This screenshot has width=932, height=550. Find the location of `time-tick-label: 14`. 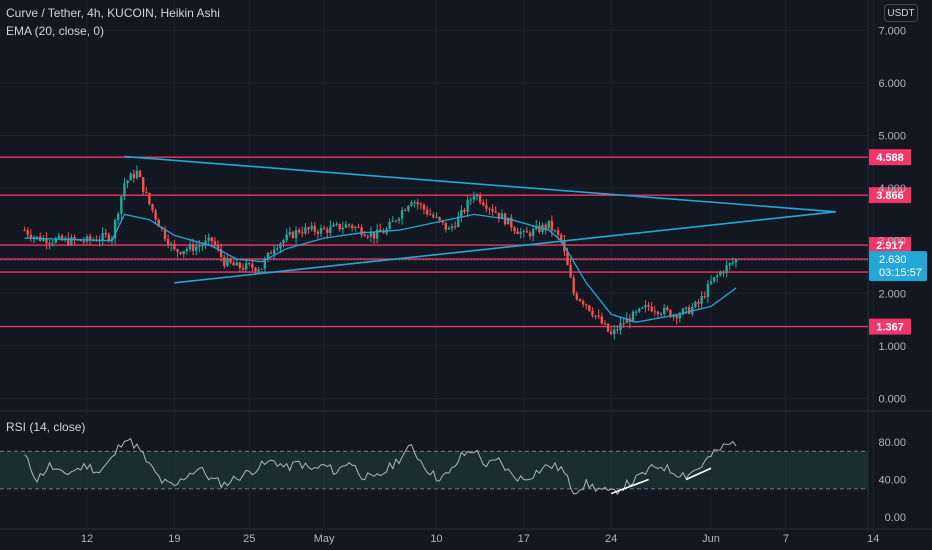

time-tick-label: 14 is located at coordinates (873, 539).